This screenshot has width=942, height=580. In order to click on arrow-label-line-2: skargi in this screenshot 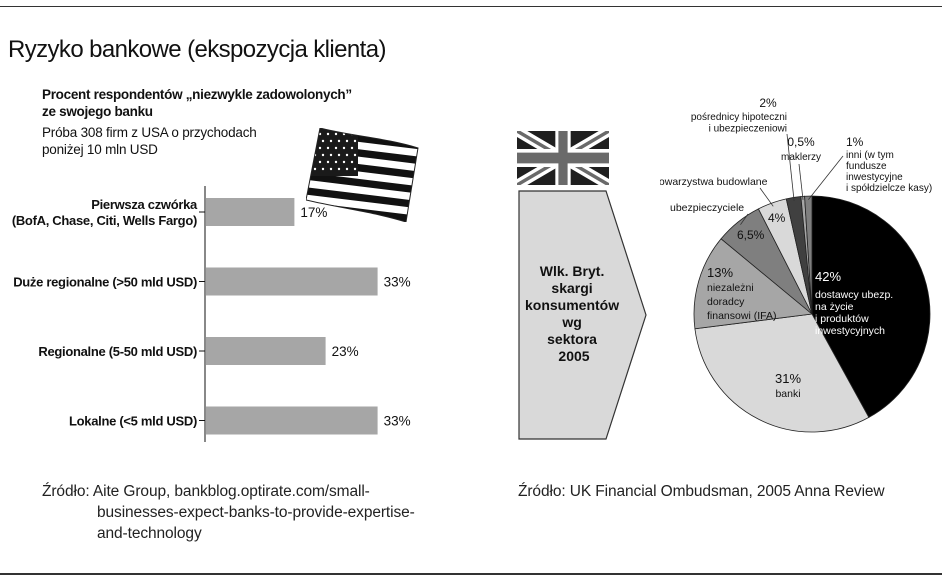, I will do `click(571, 288)`.